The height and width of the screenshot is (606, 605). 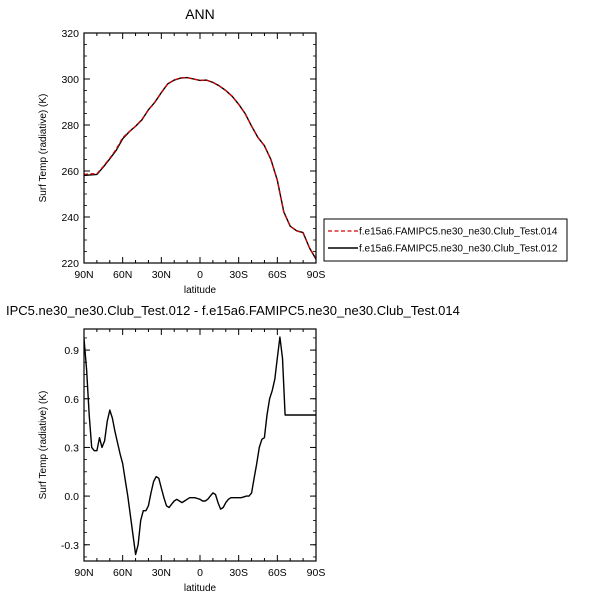 What do you see at coordinates (71, 497) in the screenshot?
I see `y-tick-label: 0.0` at bounding box center [71, 497].